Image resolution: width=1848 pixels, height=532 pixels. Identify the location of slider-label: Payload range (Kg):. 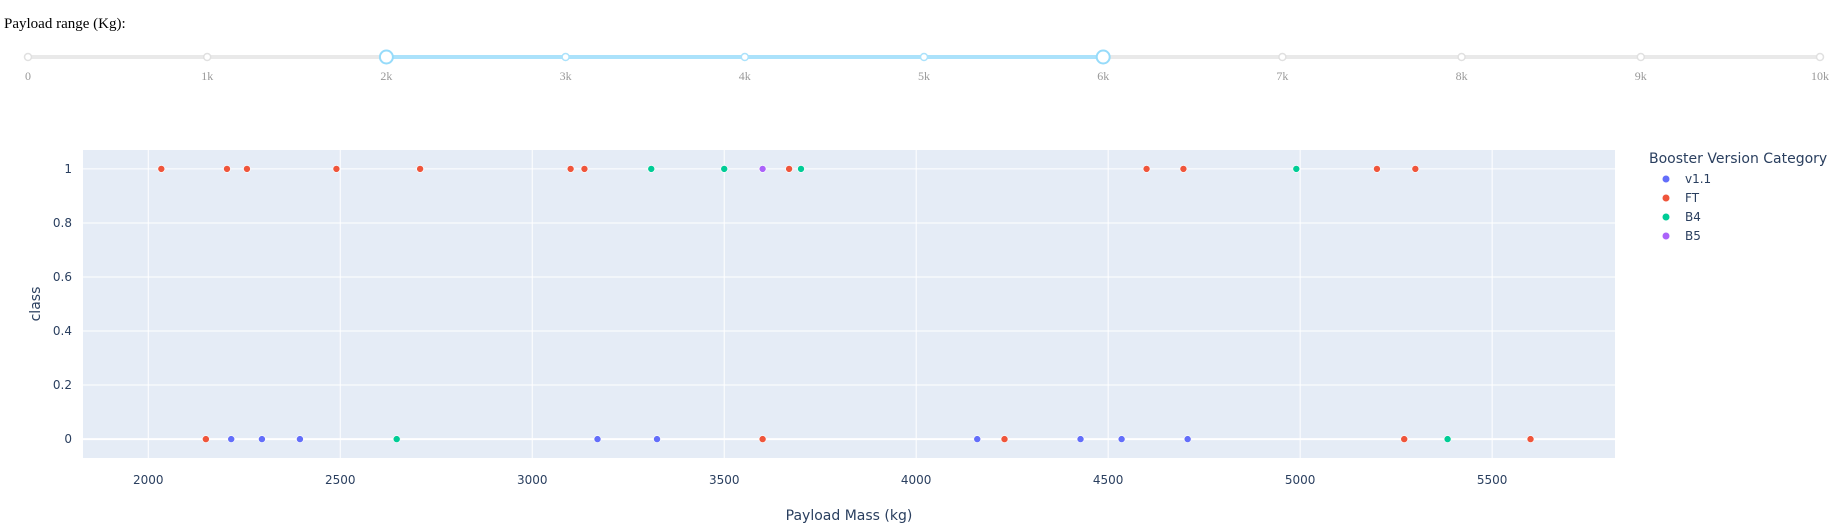
(65, 24).